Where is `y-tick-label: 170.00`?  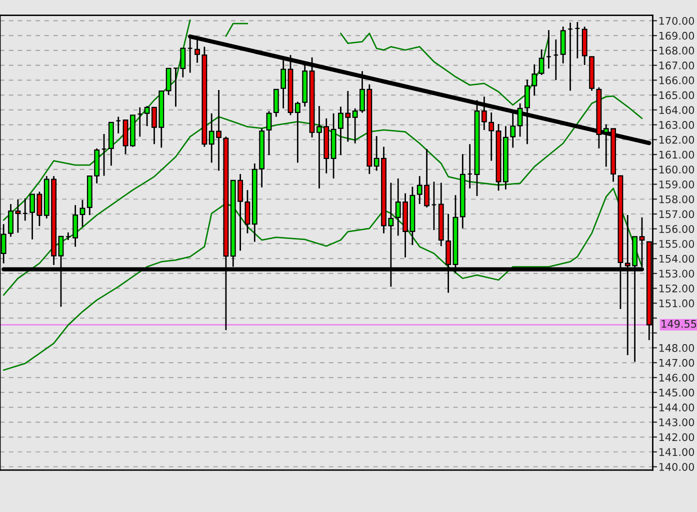
y-tick-label: 170.00 is located at coordinates (676, 20).